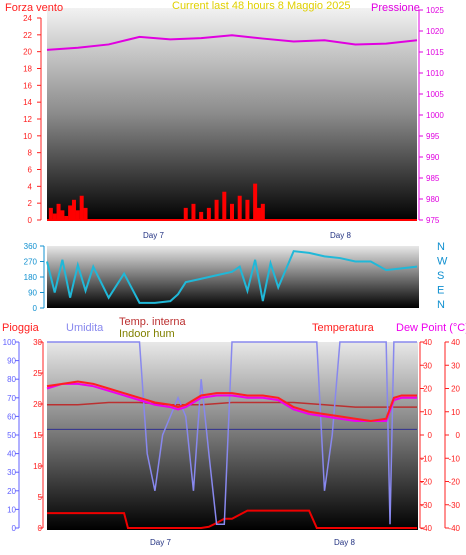 The height and width of the screenshot is (555, 466). Describe the element at coordinates (27, 102) in the screenshot. I see `p1-left-label-7: 14` at that location.